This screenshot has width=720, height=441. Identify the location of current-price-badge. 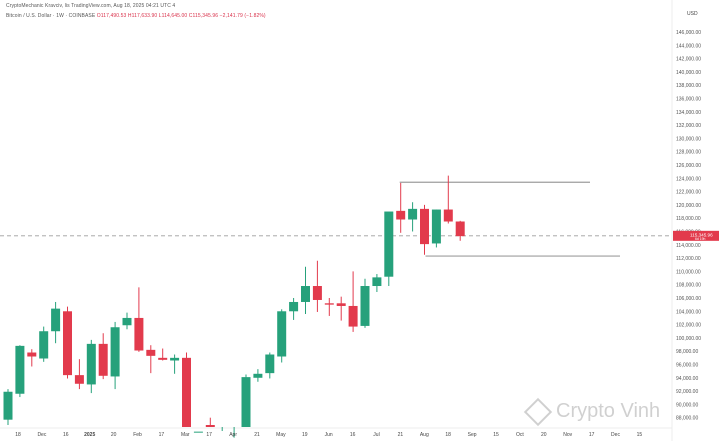
(696, 235).